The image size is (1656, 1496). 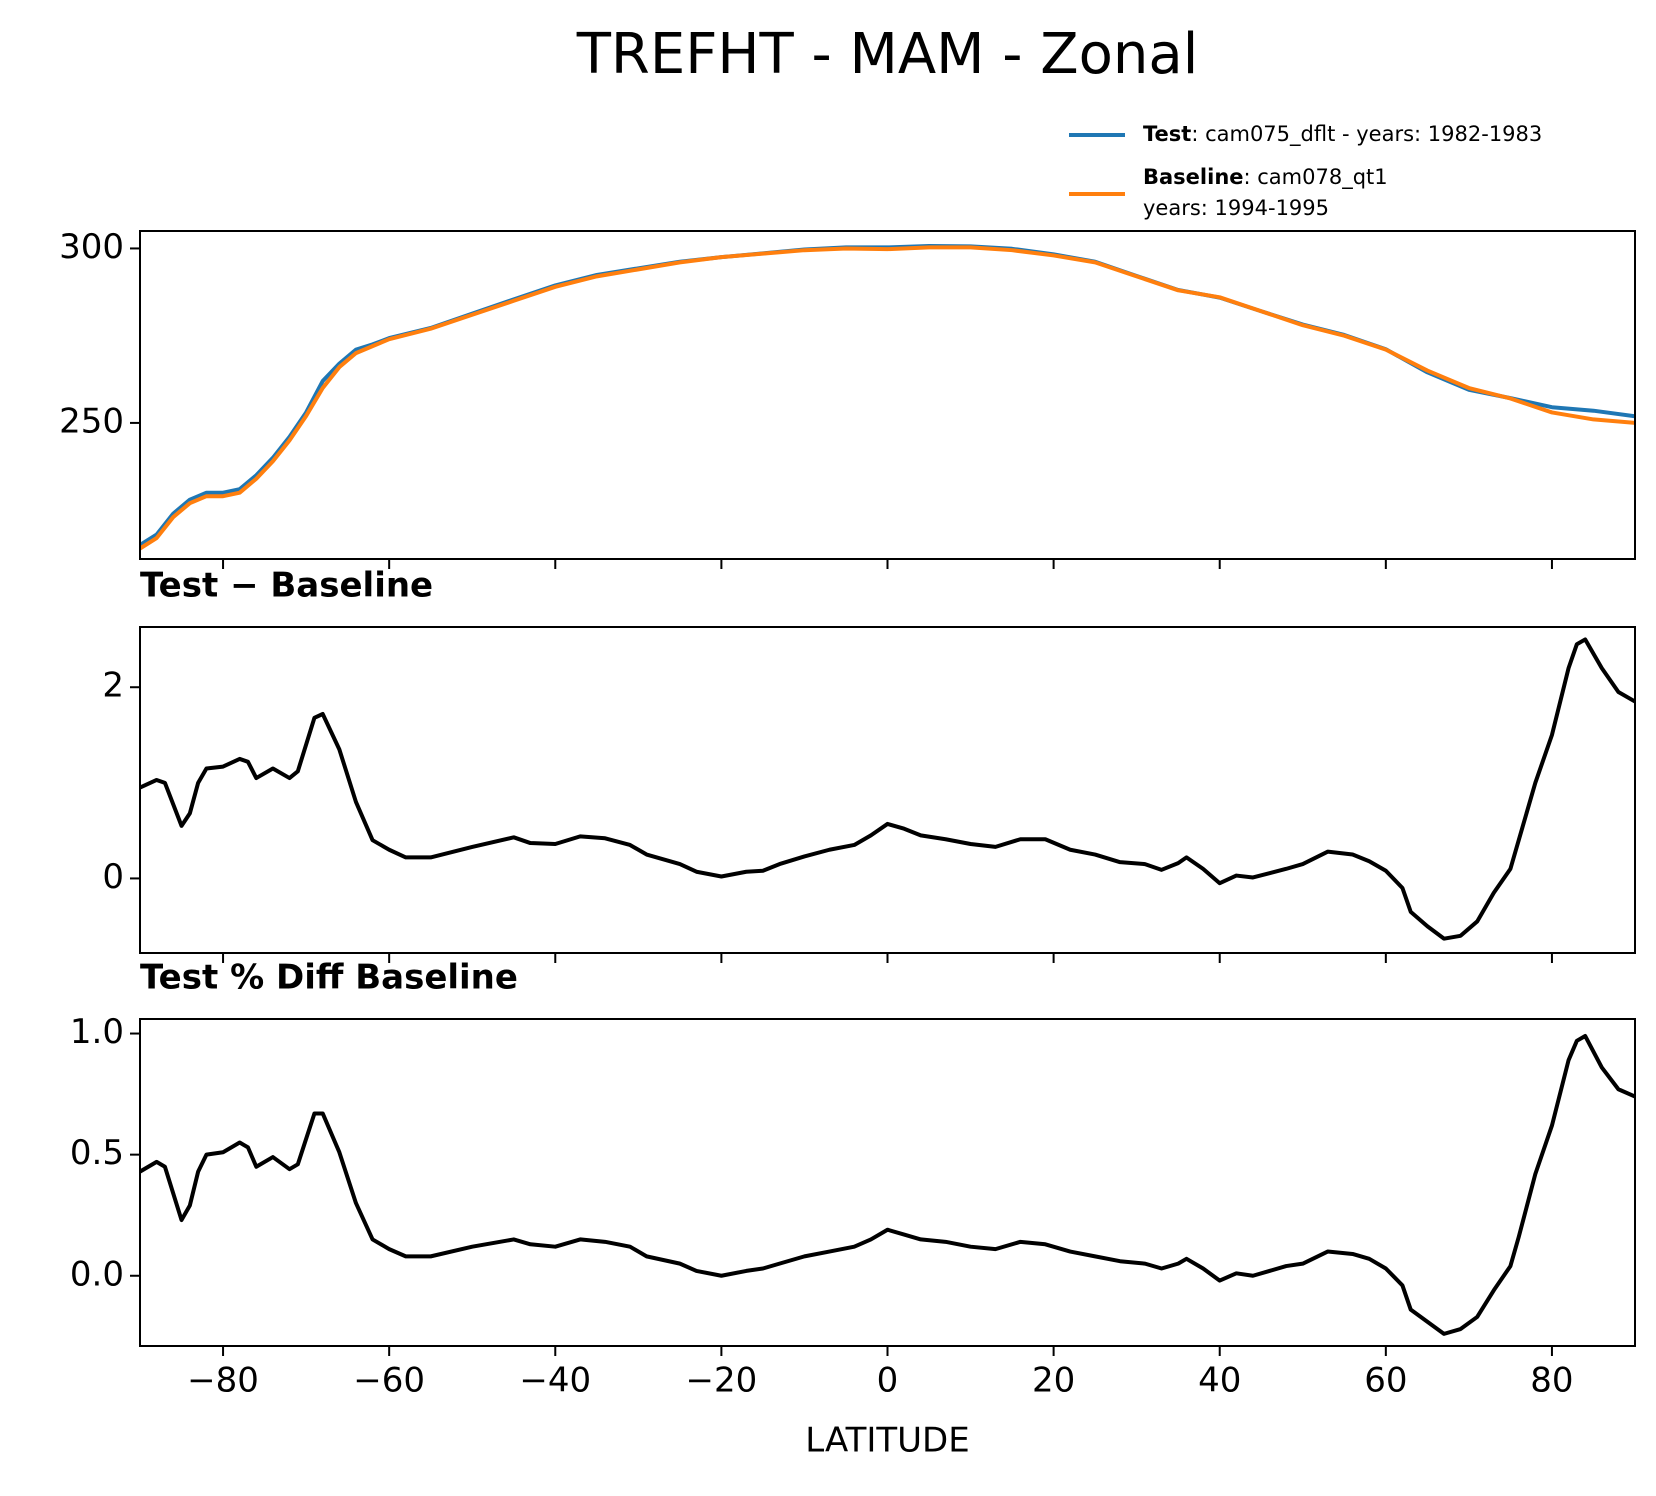 What do you see at coordinates (722, 1381) in the screenshot?
I see `x-tick-label: −20` at bounding box center [722, 1381].